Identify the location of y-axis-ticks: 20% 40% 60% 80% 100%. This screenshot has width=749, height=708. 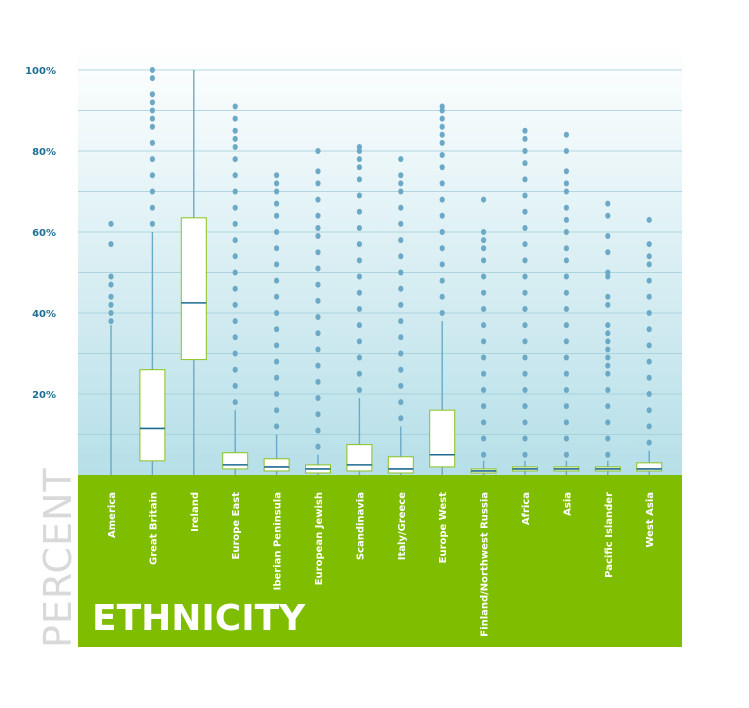
(40, 233).